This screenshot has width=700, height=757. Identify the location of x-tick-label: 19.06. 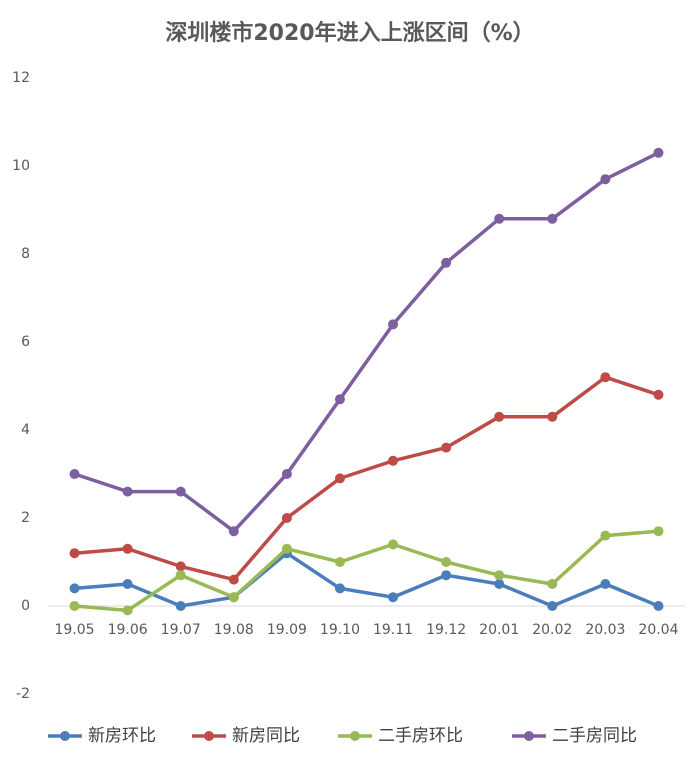
(128, 630).